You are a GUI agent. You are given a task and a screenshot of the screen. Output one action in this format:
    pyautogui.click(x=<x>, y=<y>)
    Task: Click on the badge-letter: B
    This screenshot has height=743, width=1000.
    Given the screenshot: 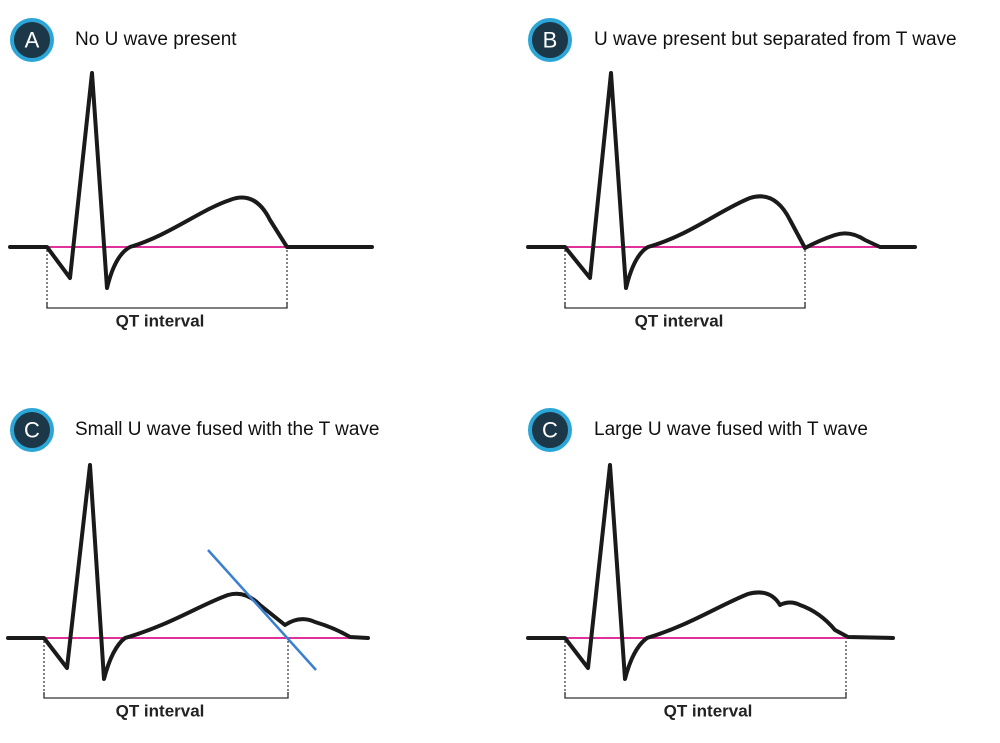 What is the action you would take?
    pyautogui.click(x=550, y=40)
    